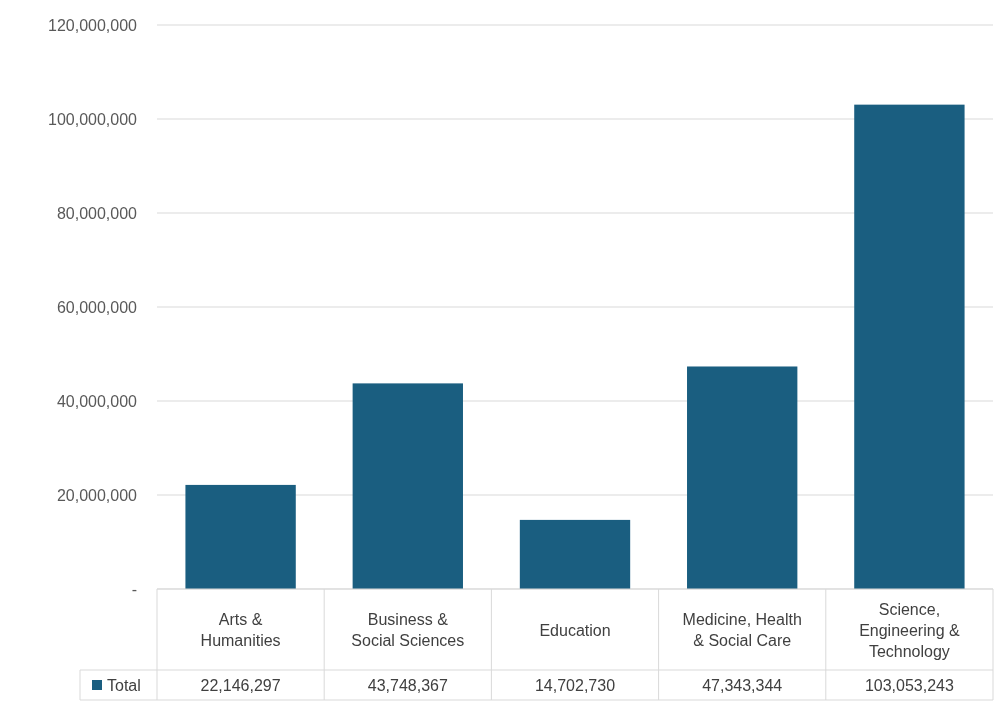  I want to click on x-tick-label: Education, so click(575, 630).